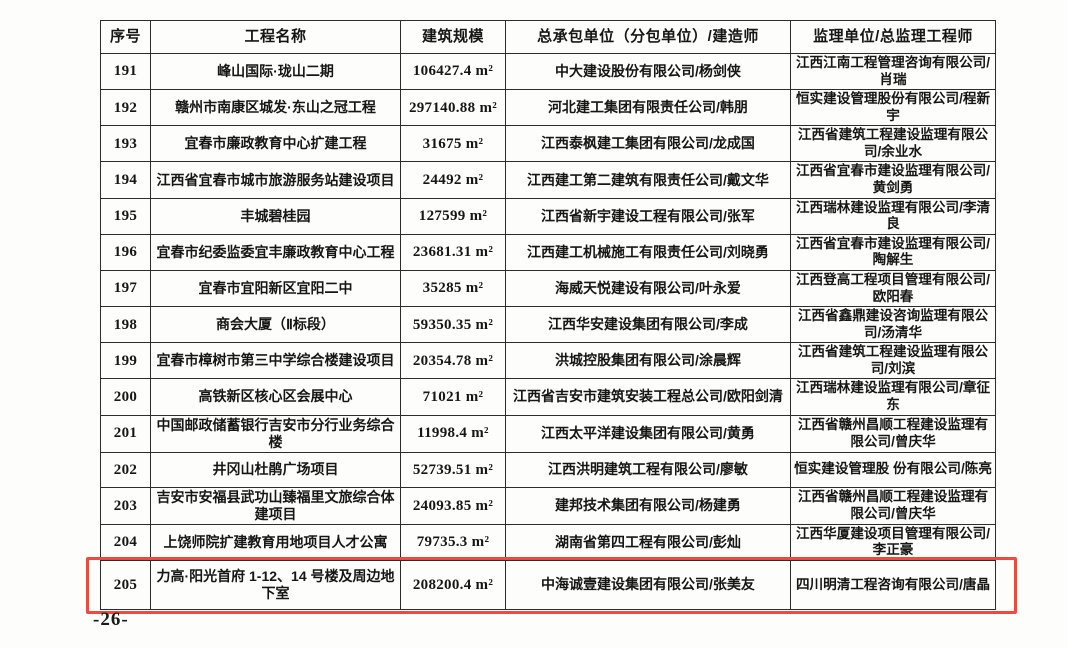 The height and width of the screenshot is (648, 1068). What do you see at coordinates (125, 216) in the screenshot?
I see `cell-serial-number: 195` at bounding box center [125, 216].